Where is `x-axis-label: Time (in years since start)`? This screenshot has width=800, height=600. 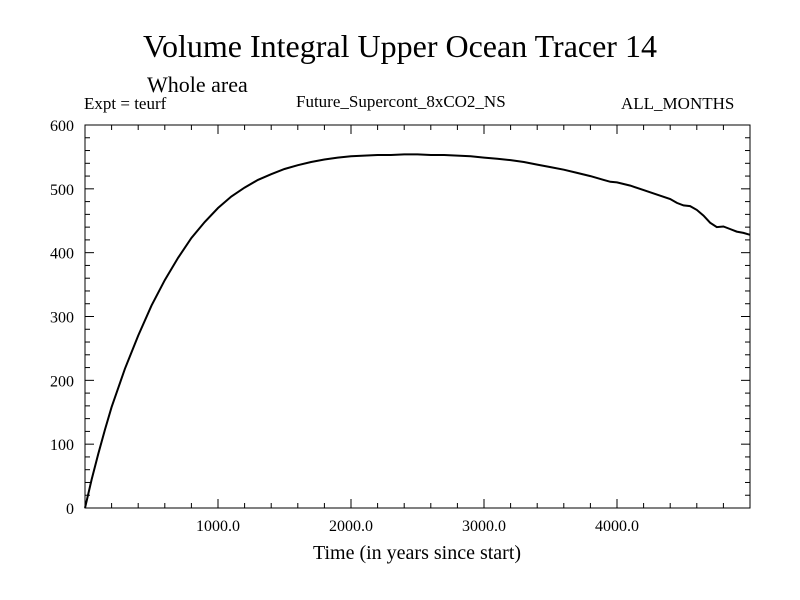 x-axis-label: Time (in years since start) is located at coordinates (417, 553).